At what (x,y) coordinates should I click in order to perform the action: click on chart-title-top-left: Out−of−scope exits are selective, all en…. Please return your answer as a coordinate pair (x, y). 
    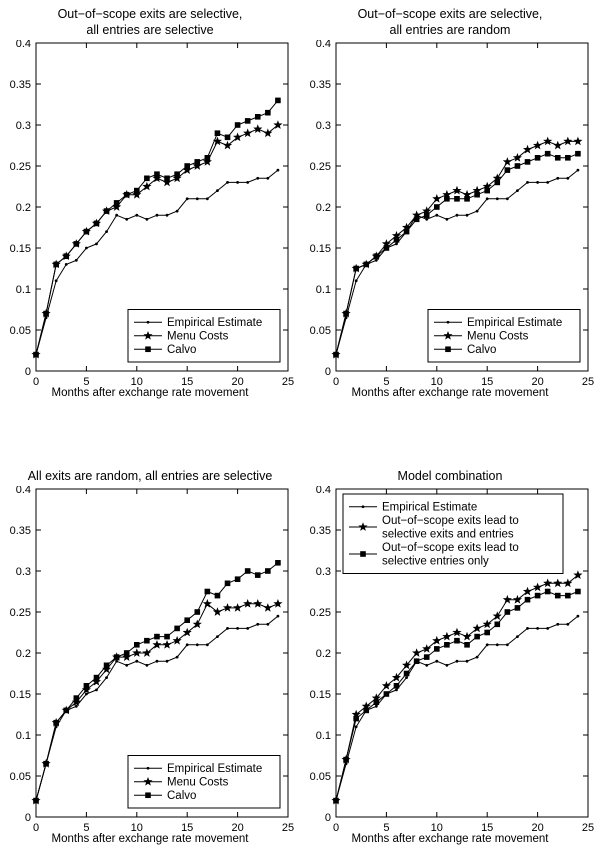
    Looking at the image, I should click on (150, 22).